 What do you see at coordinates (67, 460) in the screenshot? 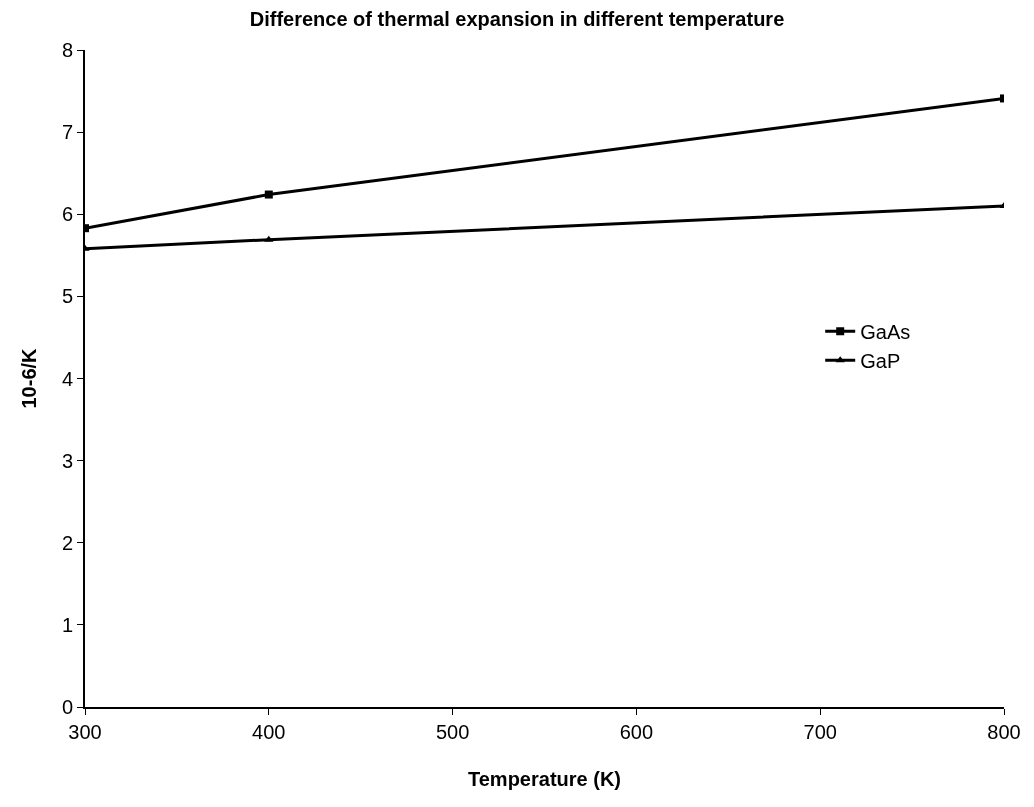
I see `y-tick-label: 3` at bounding box center [67, 460].